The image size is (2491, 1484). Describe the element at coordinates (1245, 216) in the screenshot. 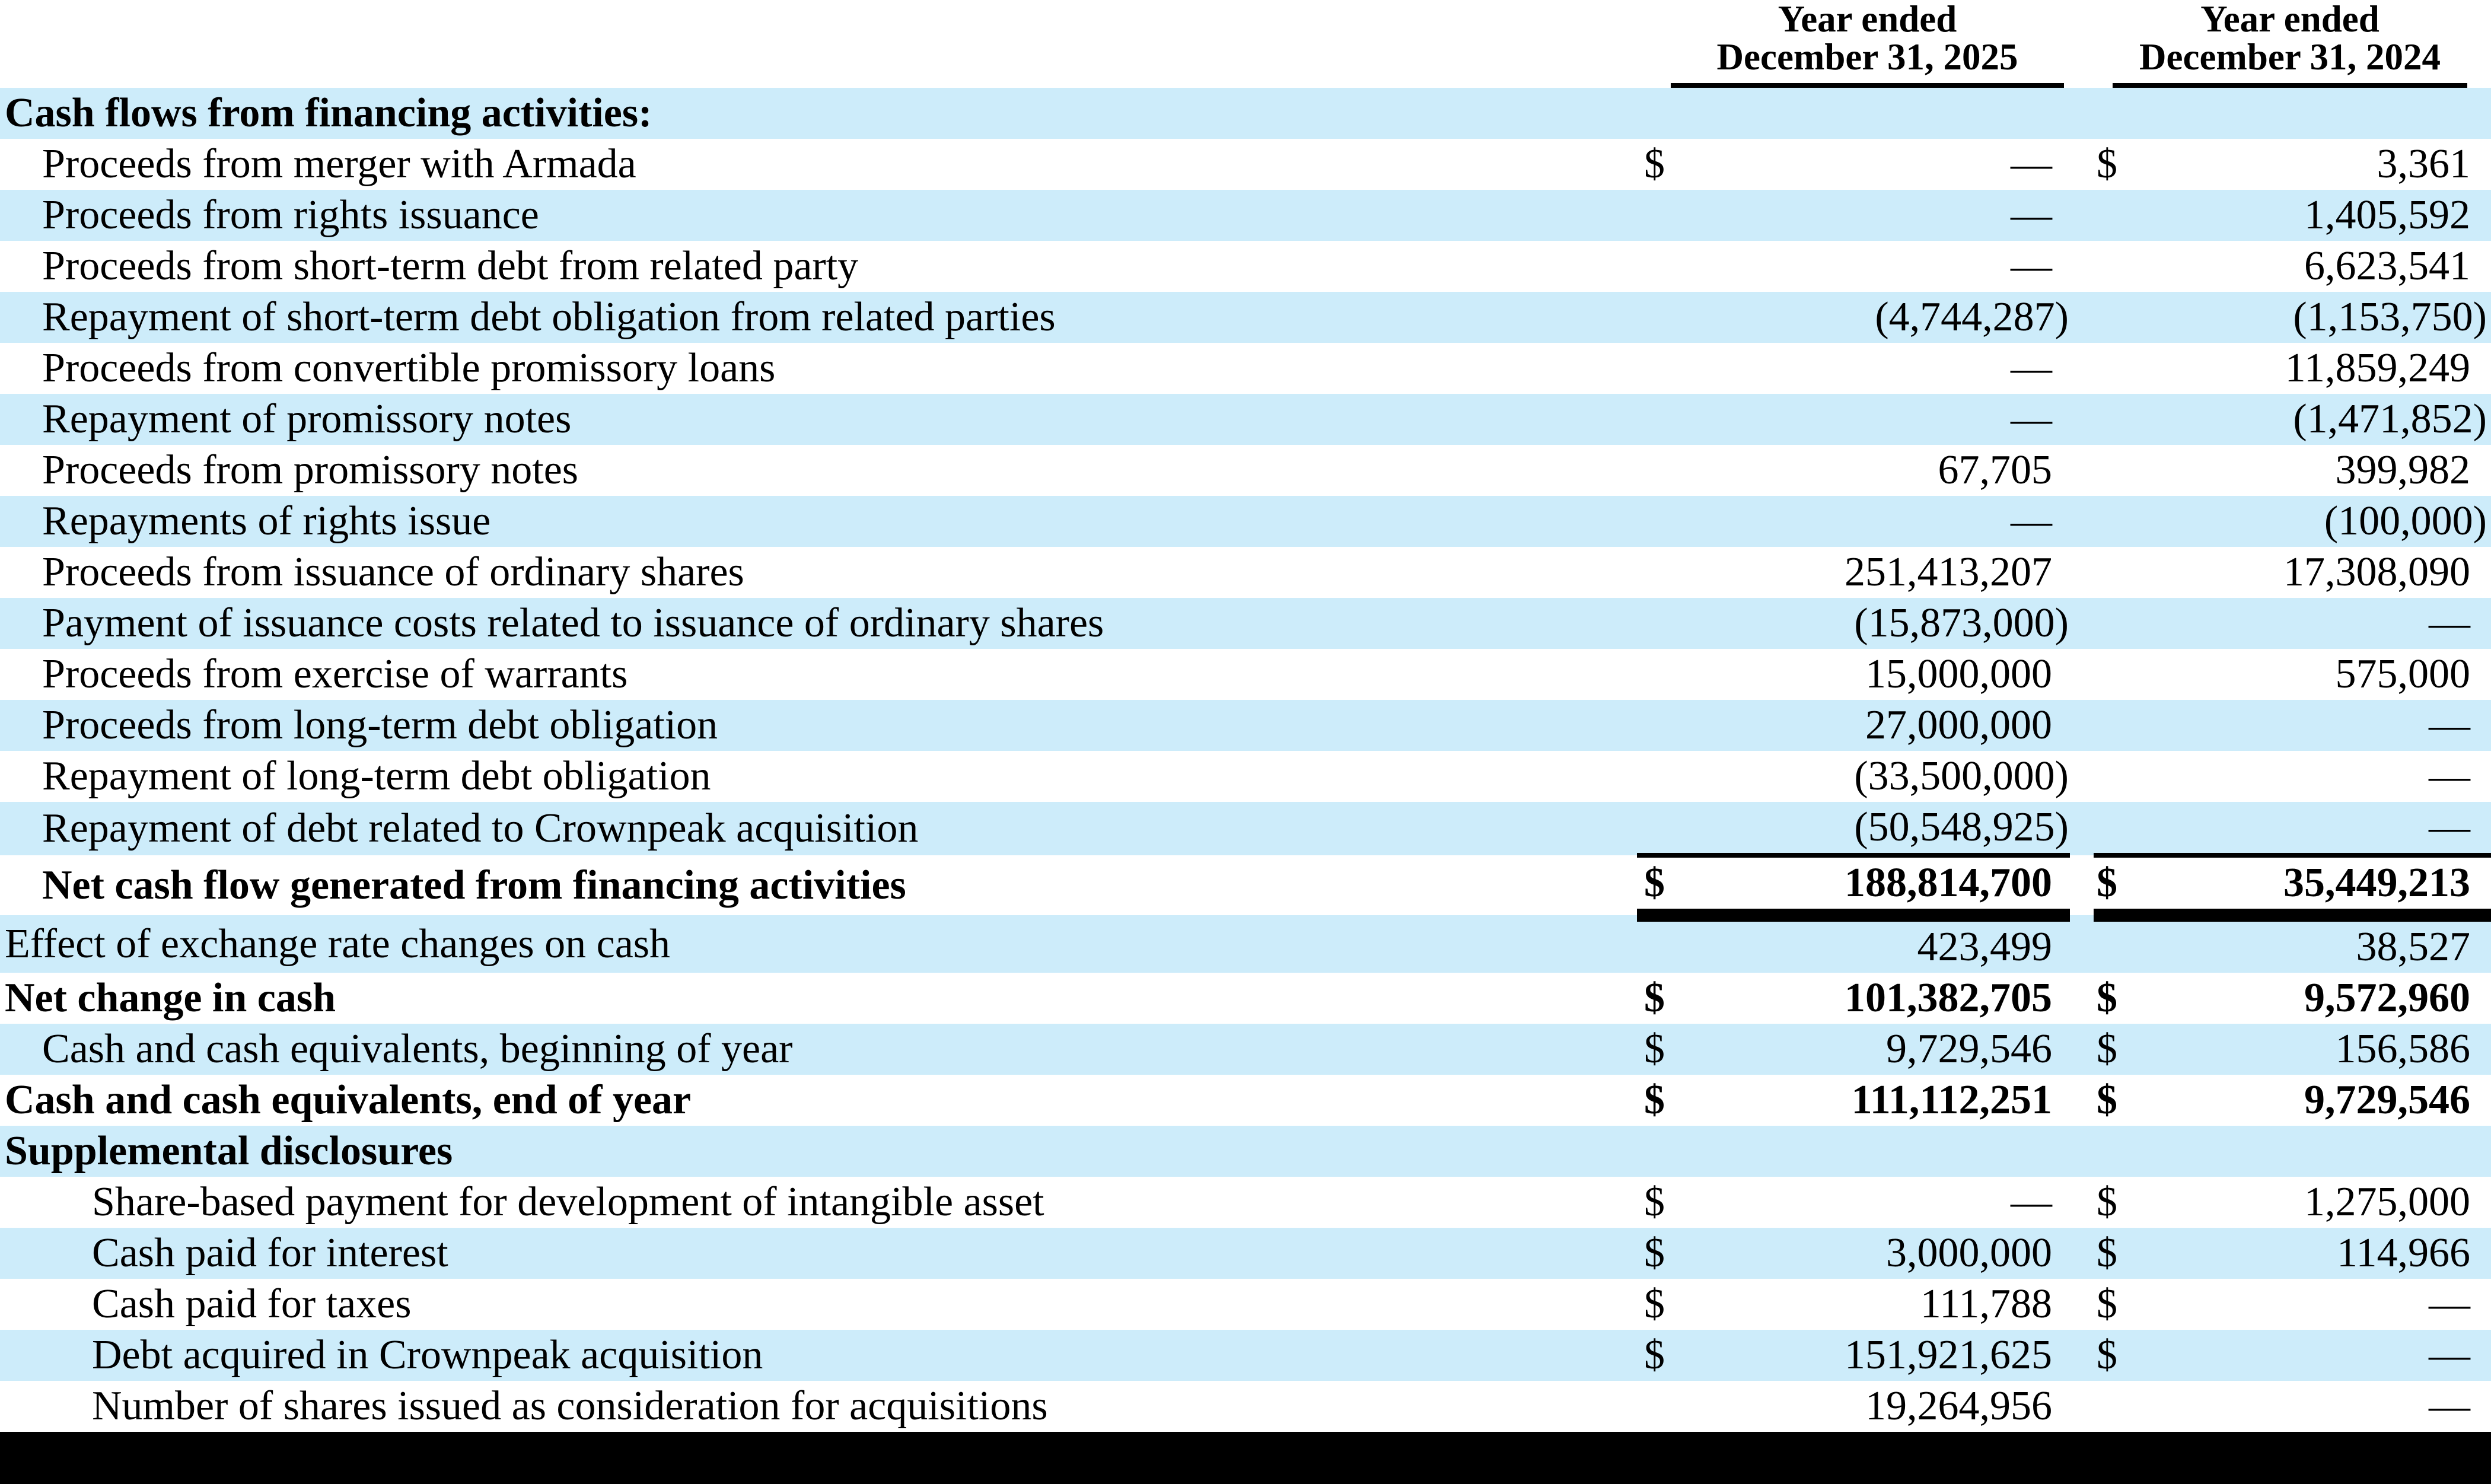

I see `table-row: Proceeds from rights issuance — 1,405,592` at that location.